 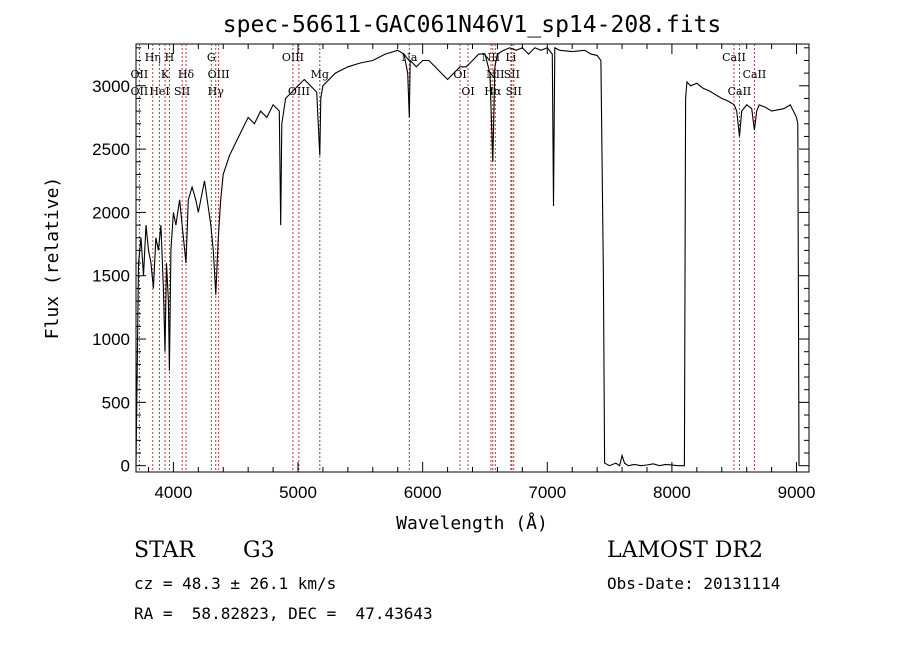 I want to click on line-marker-label: Hα, so click(x=493, y=91).